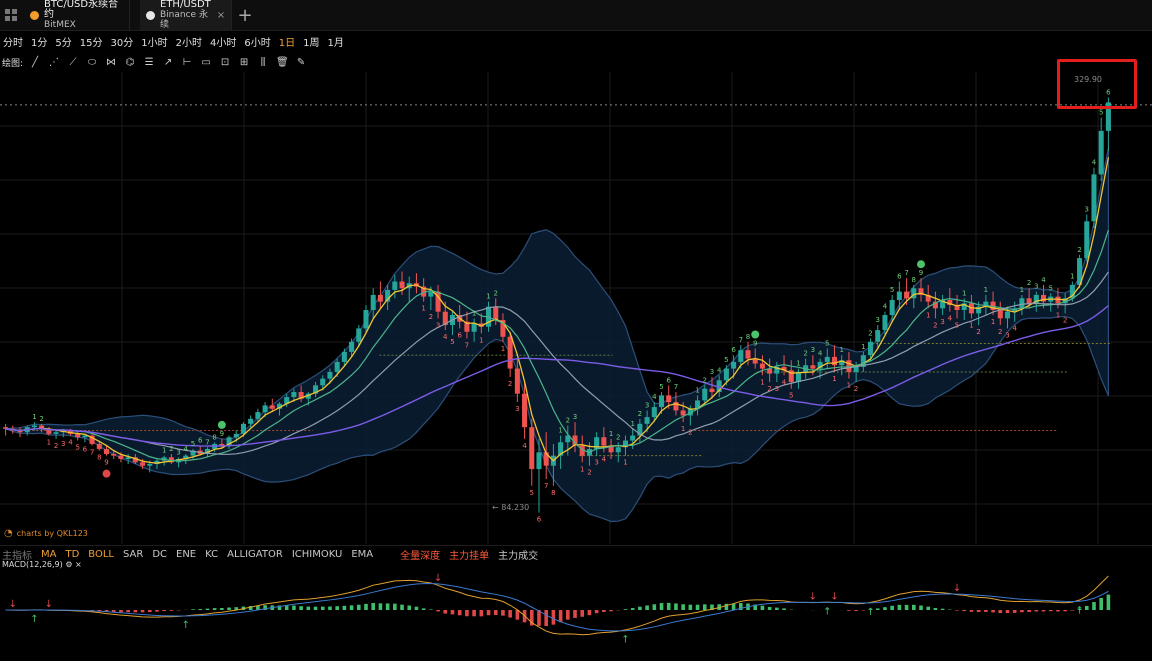  I want to click on indicator-boll: BOLL, so click(101, 554).